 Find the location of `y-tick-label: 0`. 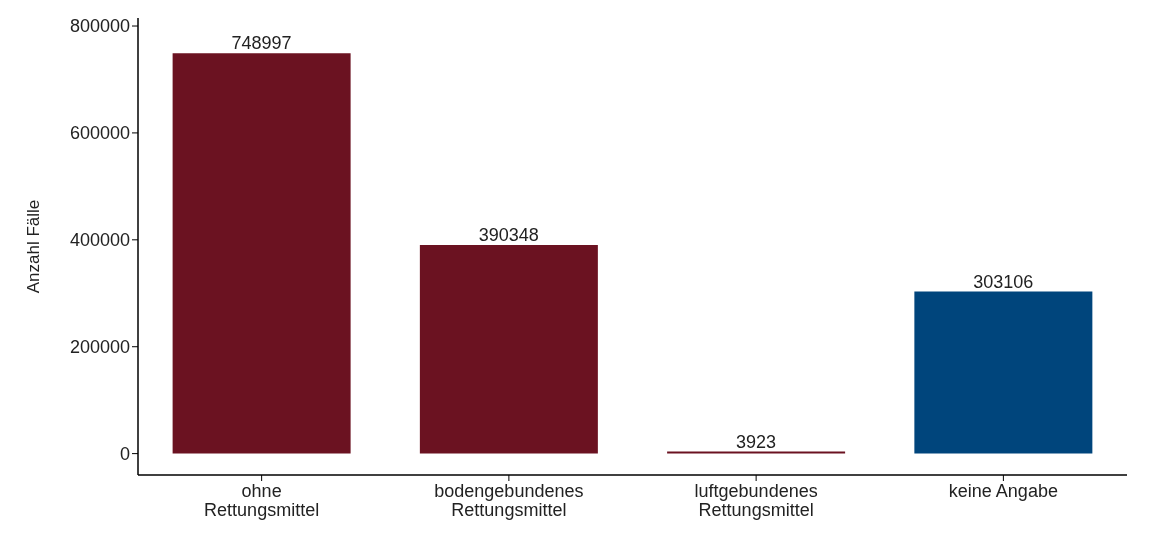

y-tick-label: 0 is located at coordinates (124, 454).